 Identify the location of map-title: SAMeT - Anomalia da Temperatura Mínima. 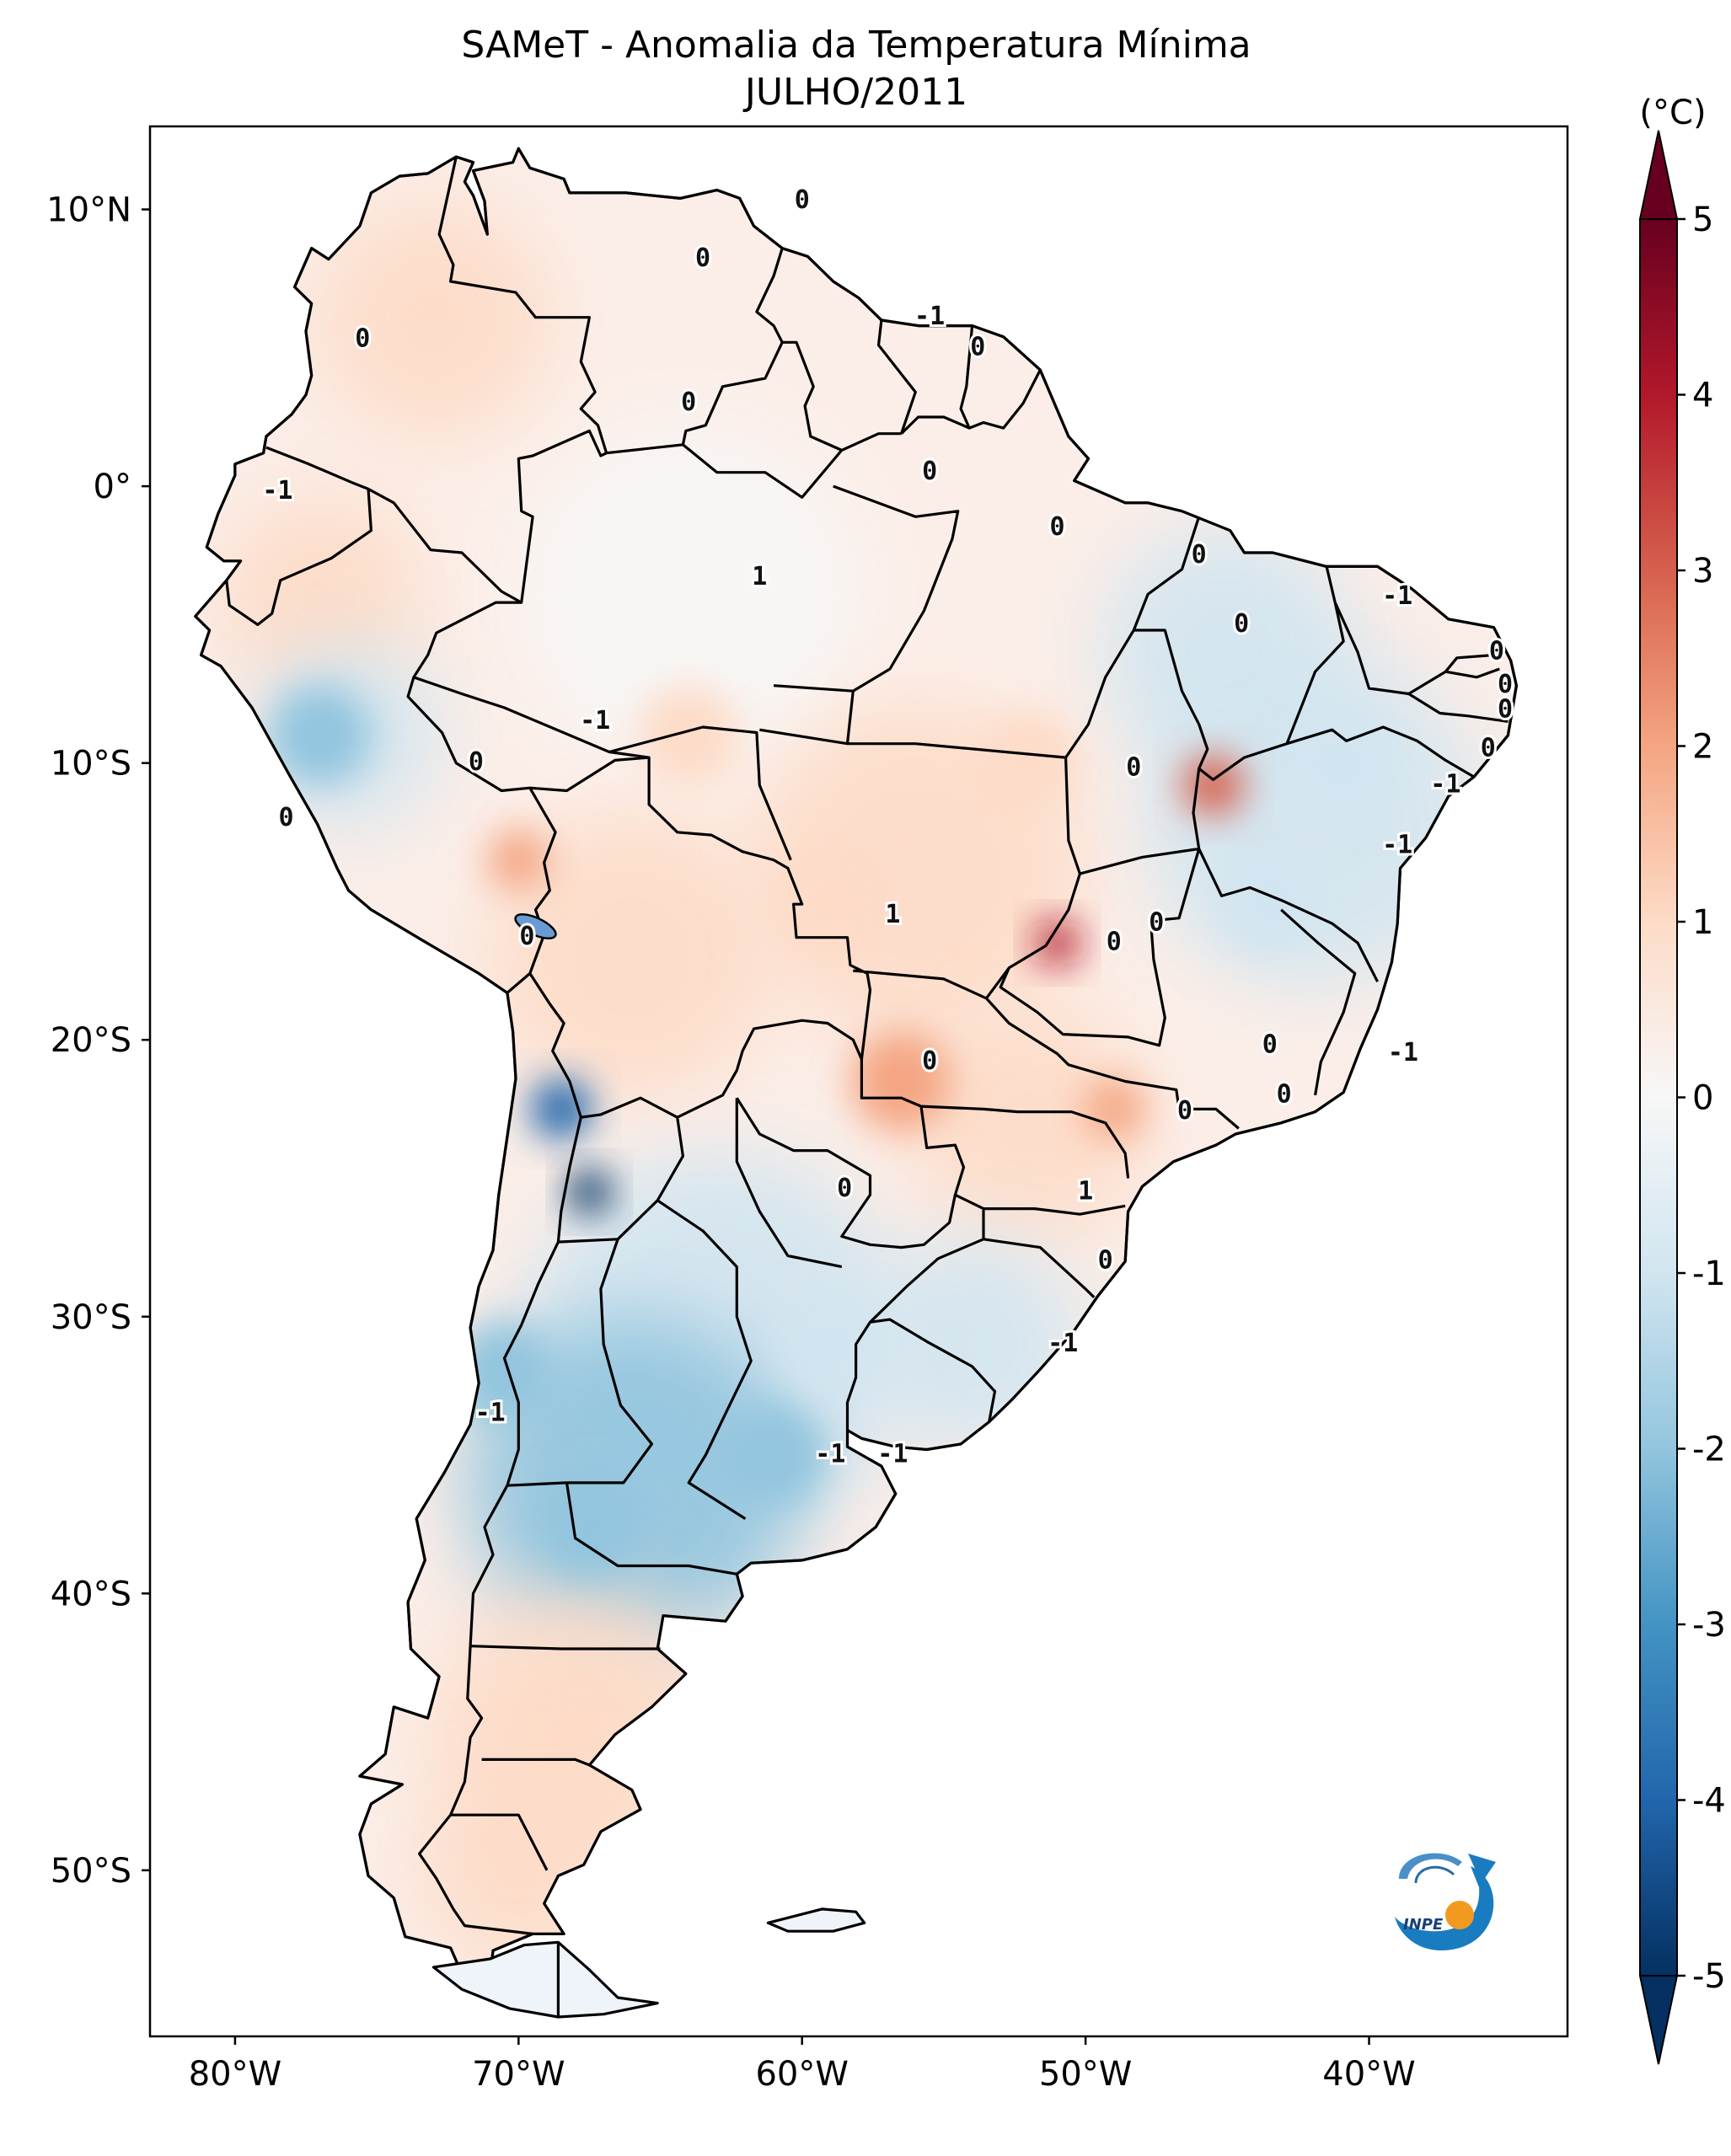
(856, 45).